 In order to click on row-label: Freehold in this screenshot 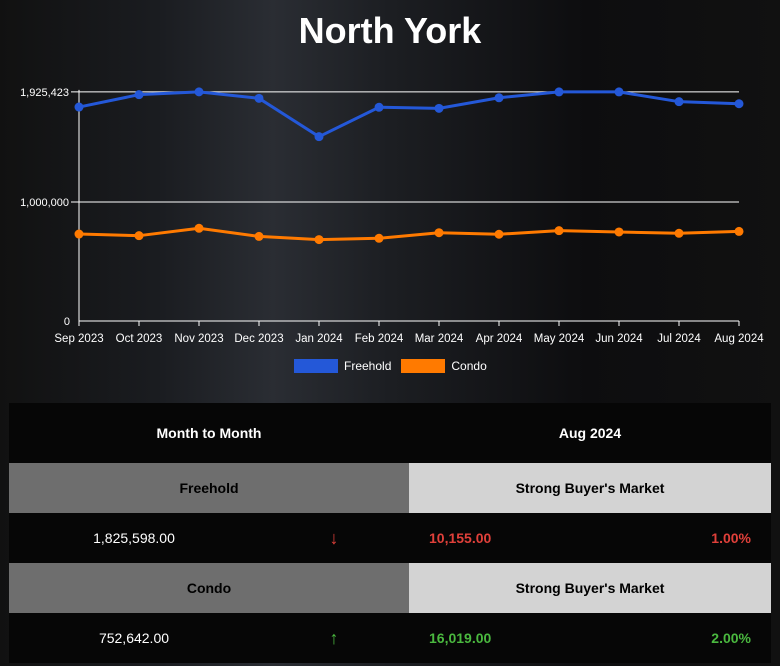, I will do `click(209, 488)`.